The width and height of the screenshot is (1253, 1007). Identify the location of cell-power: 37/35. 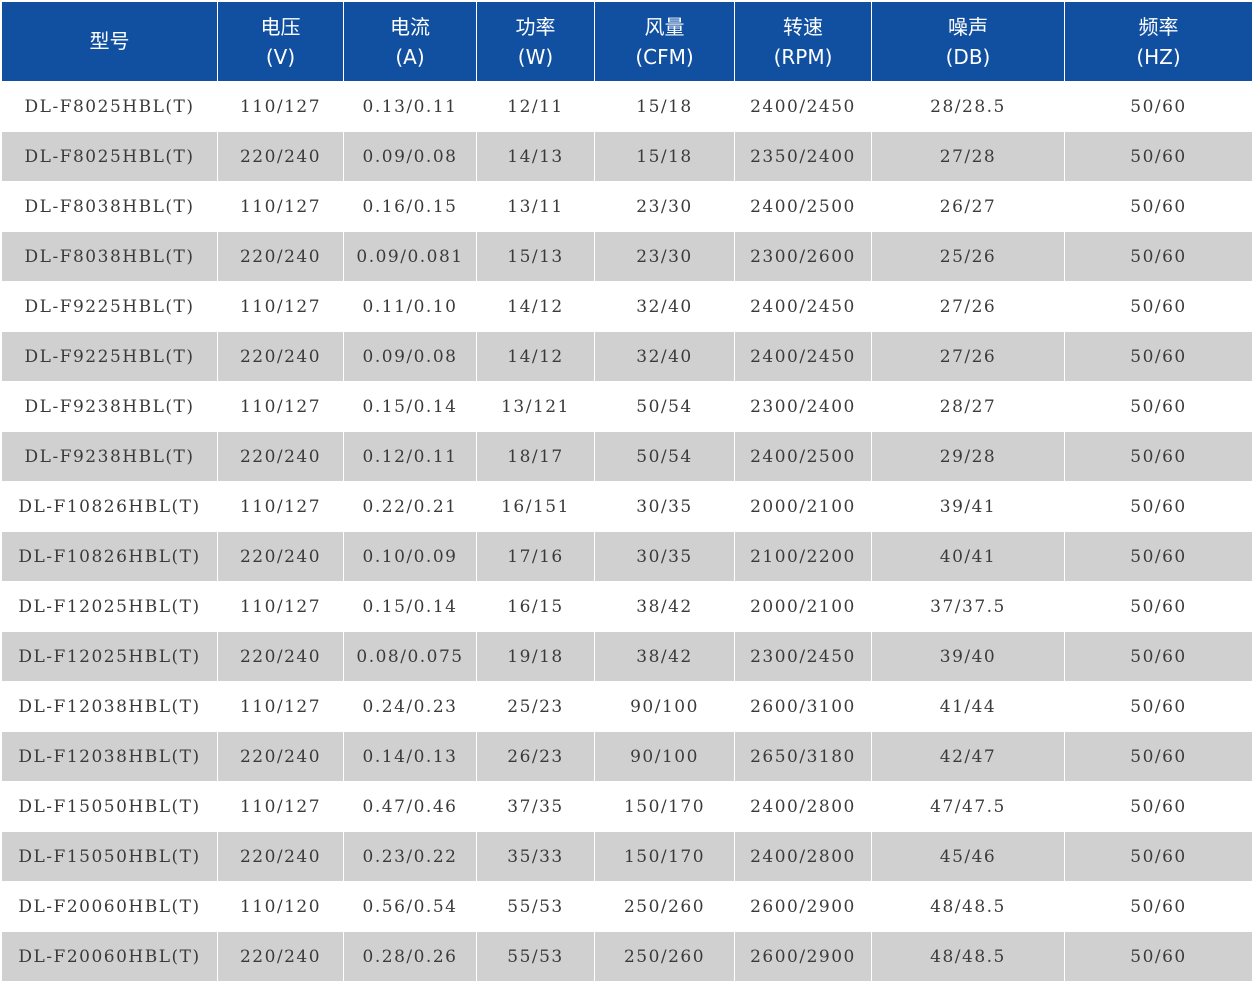
(535, 806).